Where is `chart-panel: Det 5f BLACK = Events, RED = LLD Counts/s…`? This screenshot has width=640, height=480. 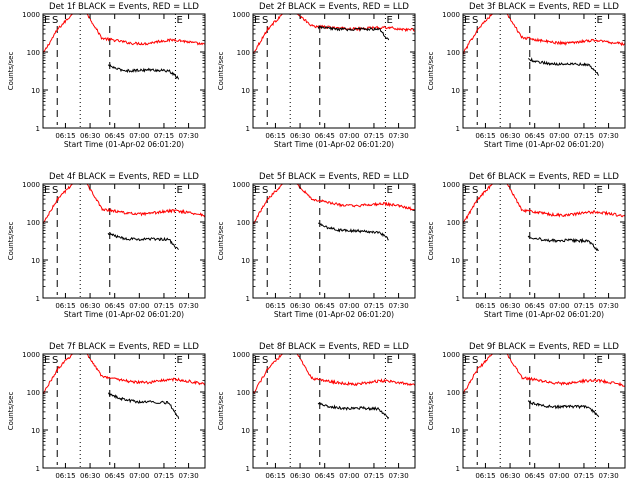 chart-panel: Det 5f BLACK = Events, RED = LLD Counts/s… is located at coordinates (316, 245).